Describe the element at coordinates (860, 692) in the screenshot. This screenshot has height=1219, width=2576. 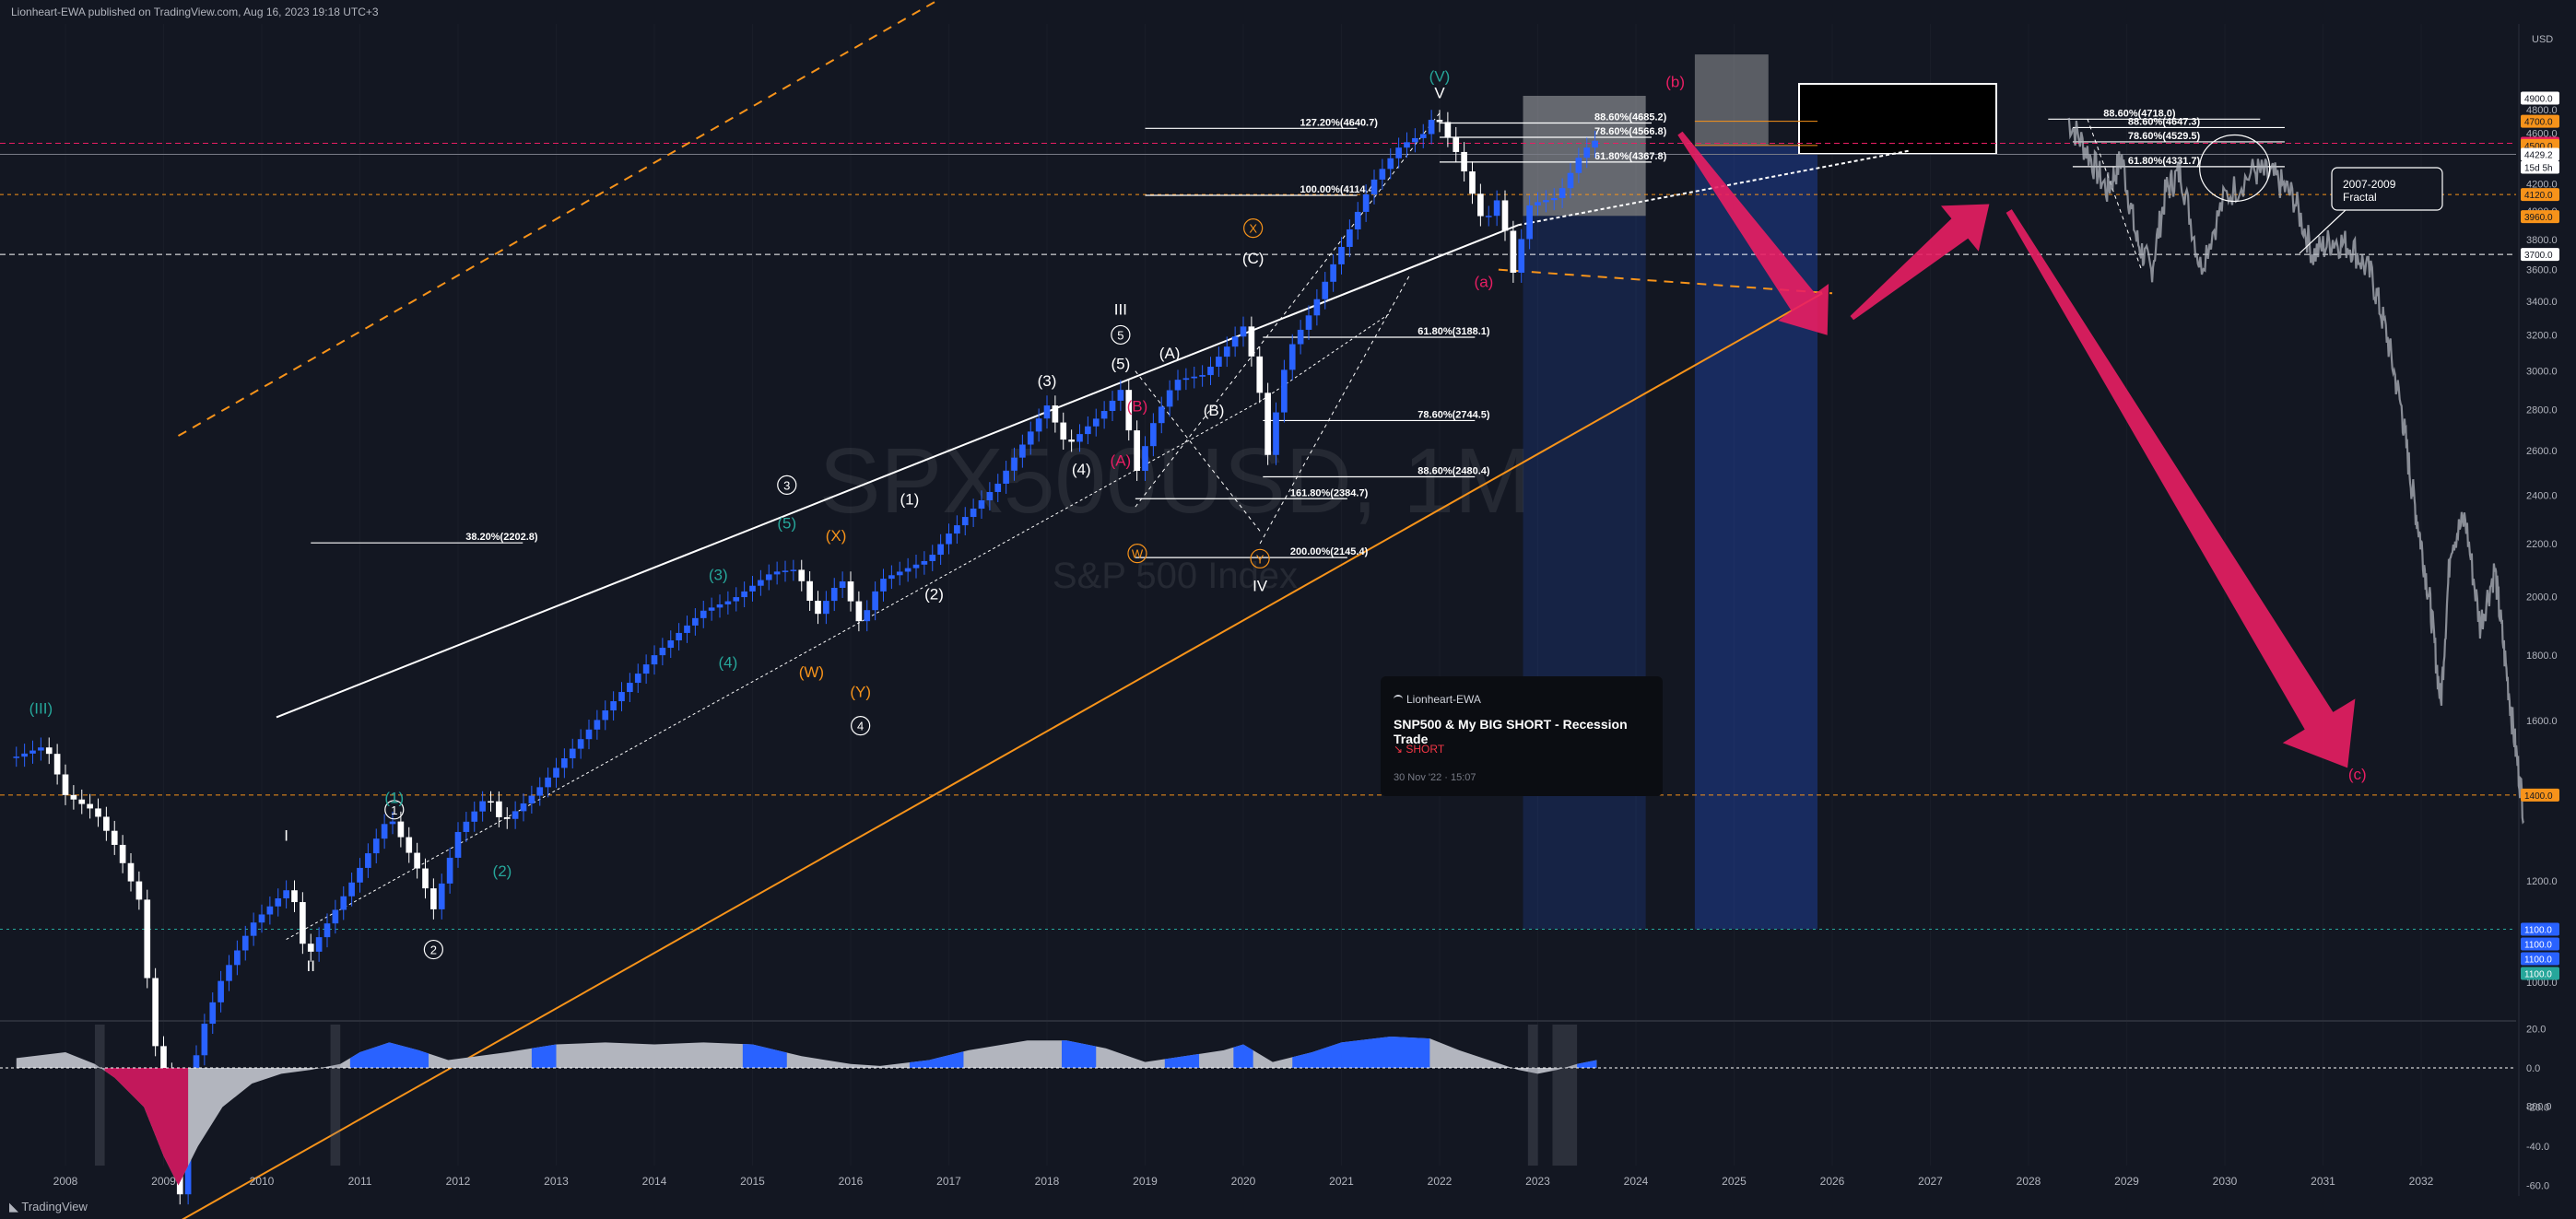
I see `wave-label: (Y)` at that location.